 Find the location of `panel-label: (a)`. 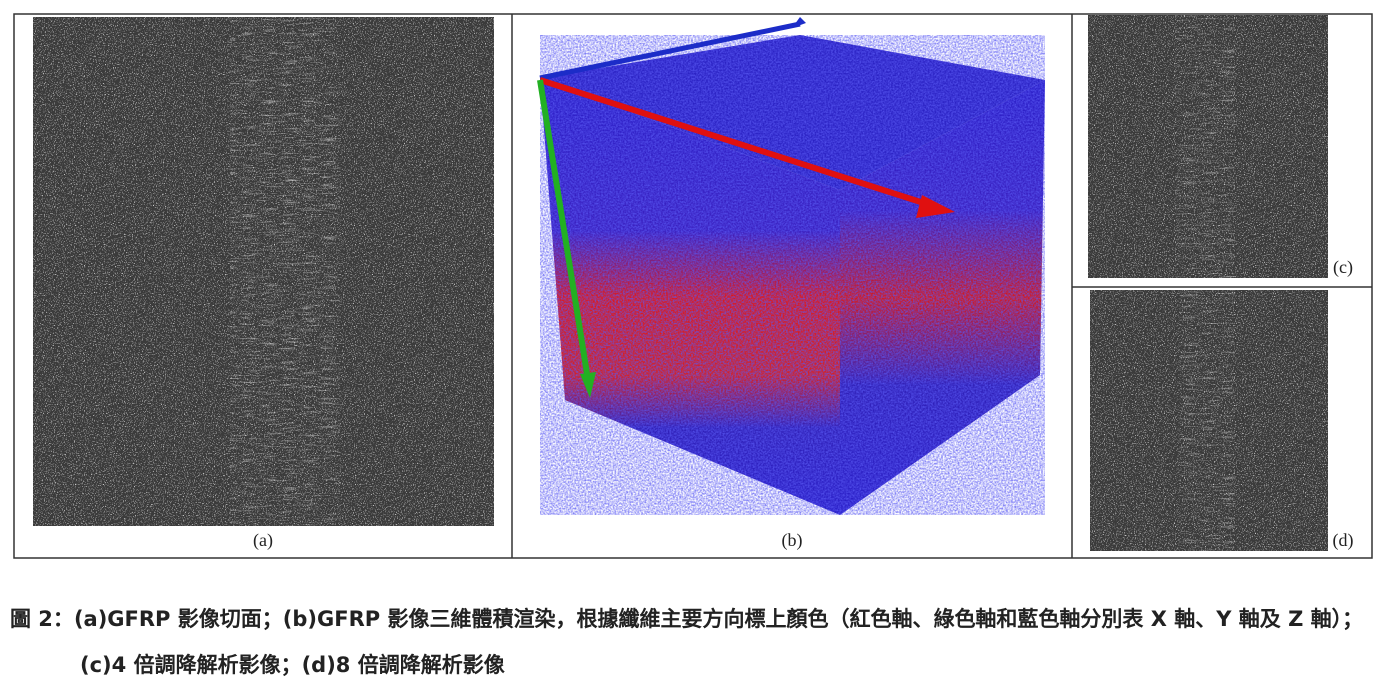

panel-label: (a) is located at coordinates (263, 540).